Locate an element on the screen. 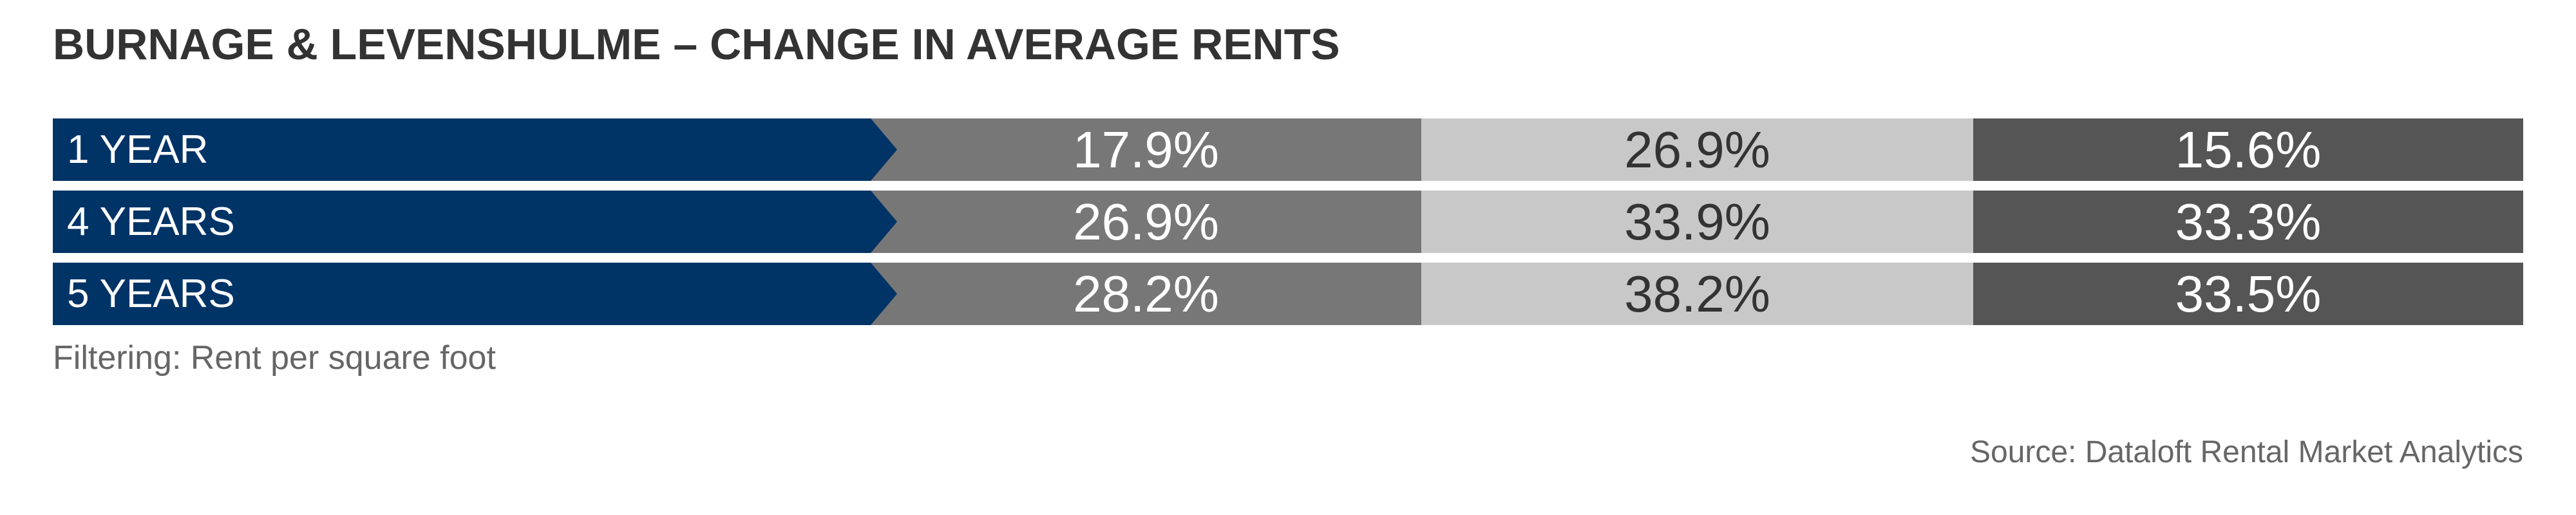 This screenshot has height=515, width=2576. value-cell: 33.5% is located at coordinates (2248, 294).